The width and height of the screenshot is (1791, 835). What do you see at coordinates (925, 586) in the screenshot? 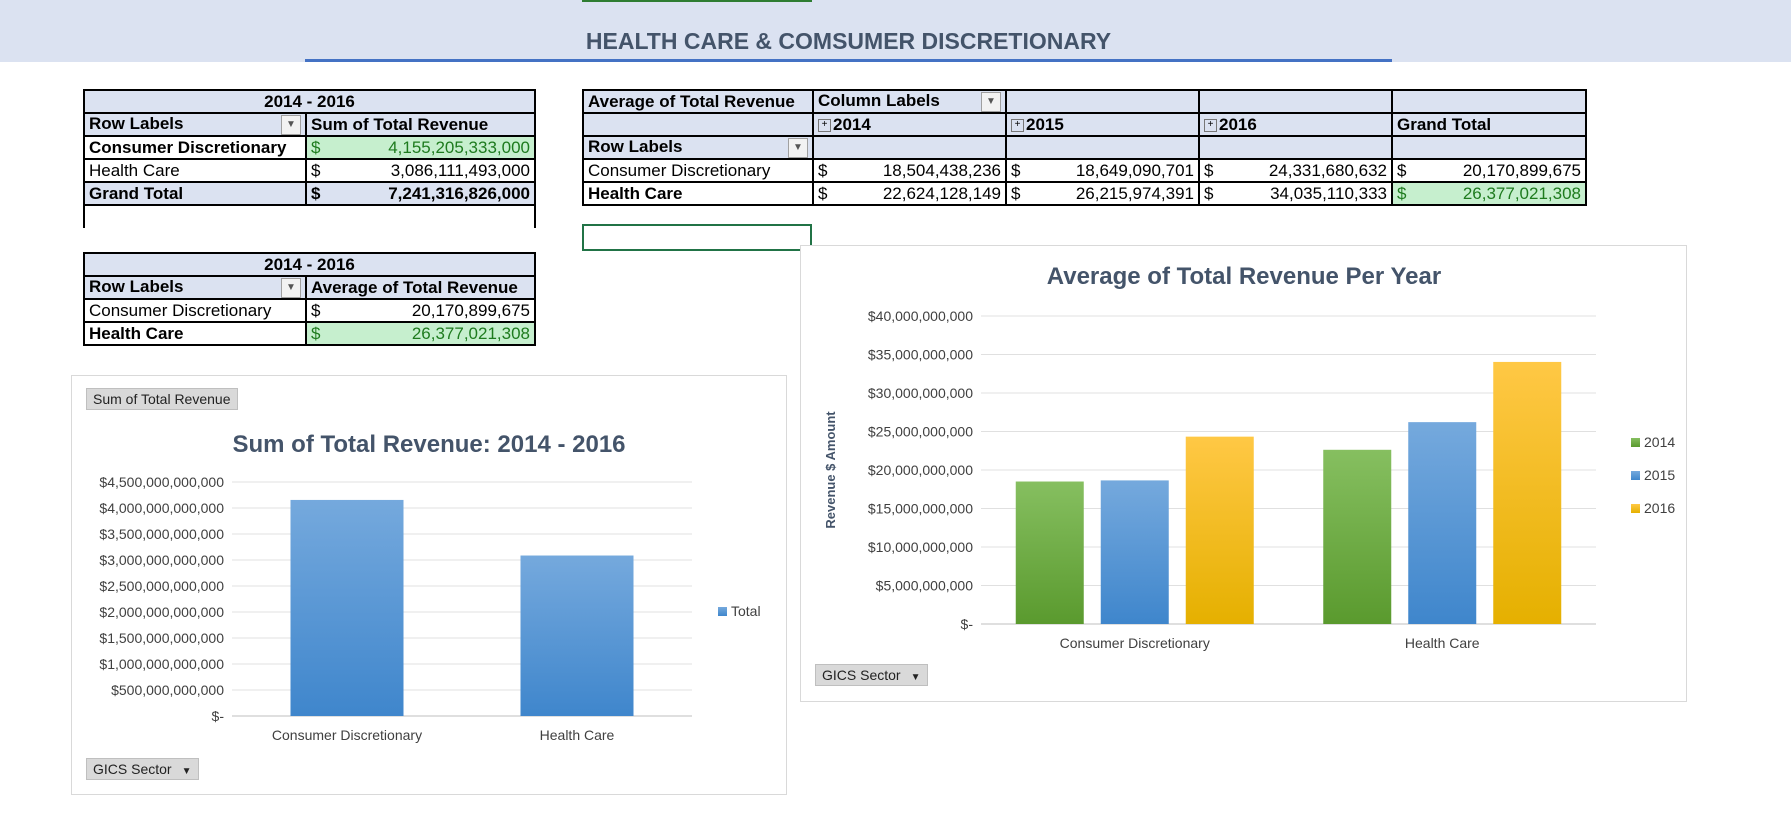
I see `y-tick-label: $5,000,000,000` at bounding box center [925, 586].